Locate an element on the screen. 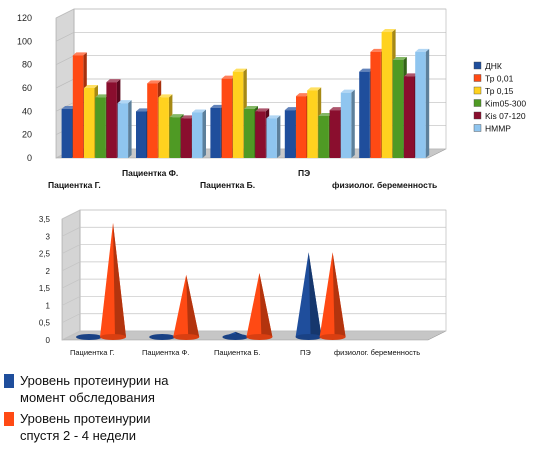  y-tick-label: 60 is located at coordinates (27, 88).